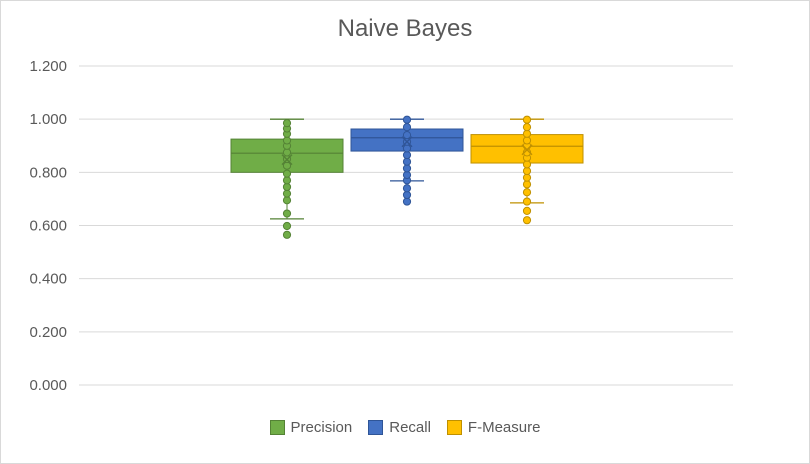  Describe the element at coordinates (454, 427) in the screenshot. I see `legend-swatch-f-measure` at that location.